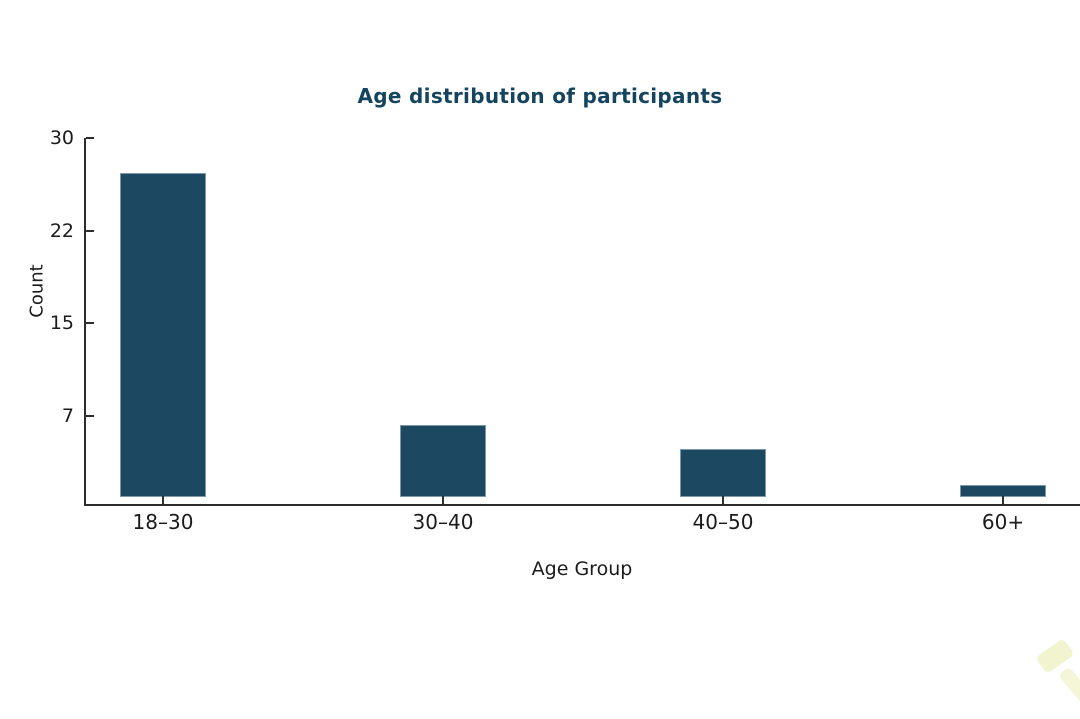 The height and width of the screenshot is (719, 1080). What do you see at coordinates (61, 138) in the screenshot?
I see `y-tick-label: 30` at bounding box center [61, 138].